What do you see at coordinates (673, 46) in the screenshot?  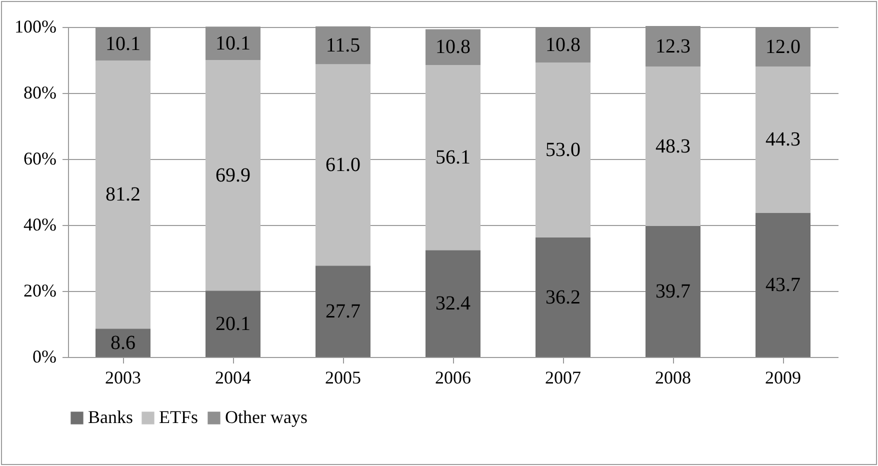 I see `data-label: 12.3` at bounding box center [673, 46].